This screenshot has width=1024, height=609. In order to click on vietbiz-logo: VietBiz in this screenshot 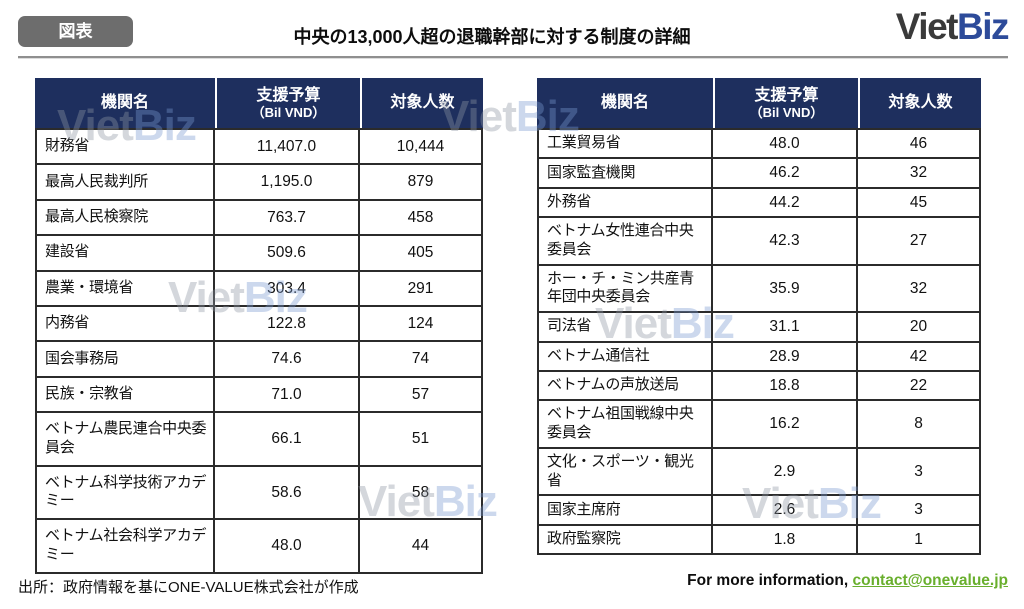, I will do `click(952, 27)`.